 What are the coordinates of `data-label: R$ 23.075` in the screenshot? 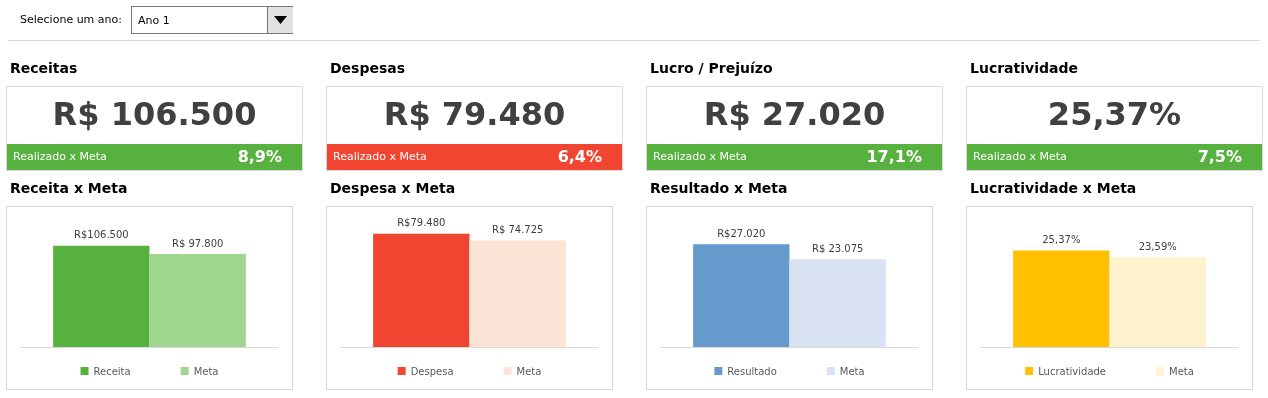 It's located at (837, 248).